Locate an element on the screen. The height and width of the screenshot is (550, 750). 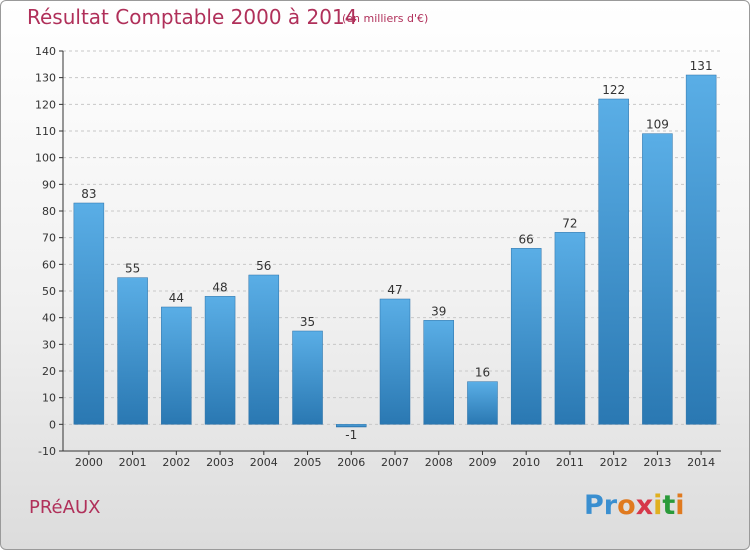
data-label-2012: 122 is located at coordinates (613, 90).